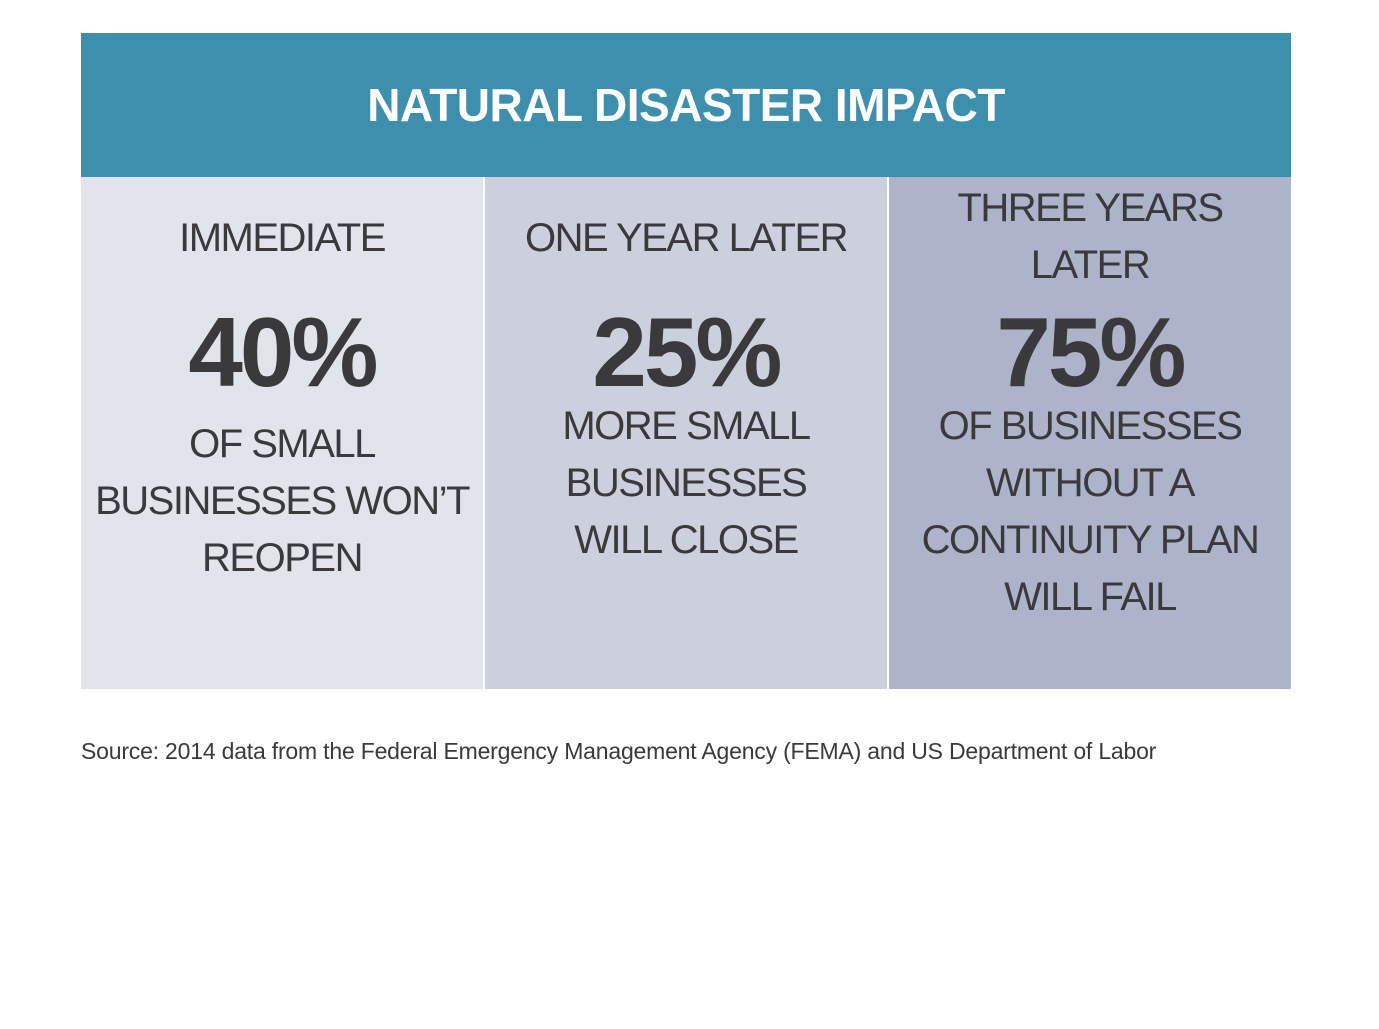  I want to click on stat-description-line: MORE SMALL, so click(686, 426).